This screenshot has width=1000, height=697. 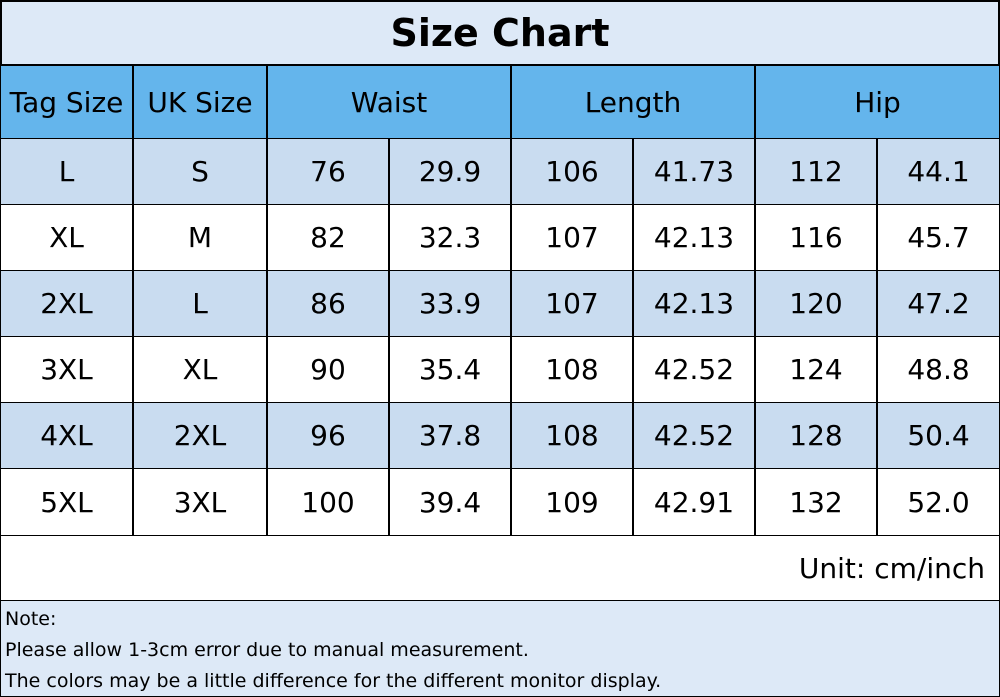 What do you see at coordinates (66, 502) in the screenshot?
I see `table-cell: 5XL` at bounding box center [66, 502].